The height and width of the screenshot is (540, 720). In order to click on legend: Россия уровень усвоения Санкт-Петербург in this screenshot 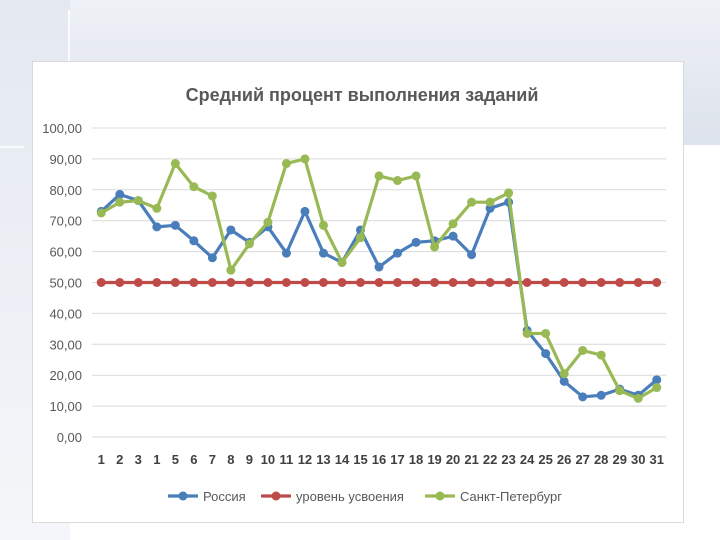, I will do `click(365, 496)`.